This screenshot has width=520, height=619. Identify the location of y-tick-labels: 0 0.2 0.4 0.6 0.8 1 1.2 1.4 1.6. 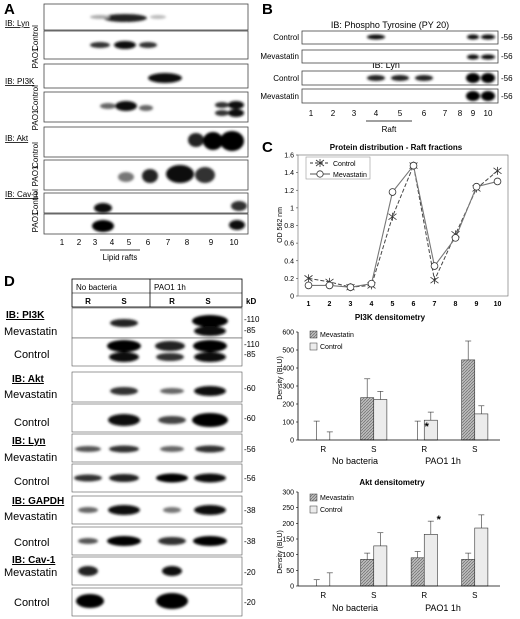
(289, 227).